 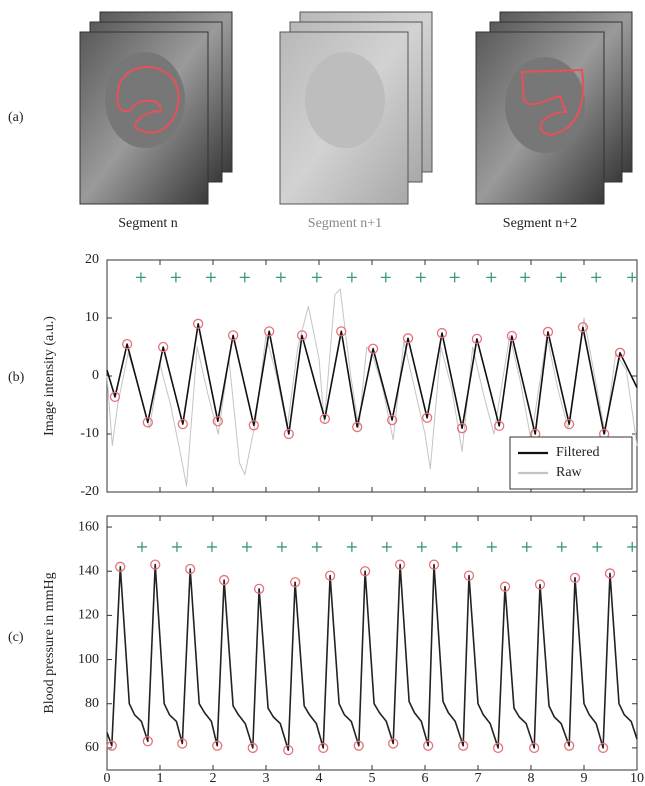 What do you see at coordinates (92, 703) in the screenshot?
I see `y-tick-label: 80` at bounding box center [92, 703].